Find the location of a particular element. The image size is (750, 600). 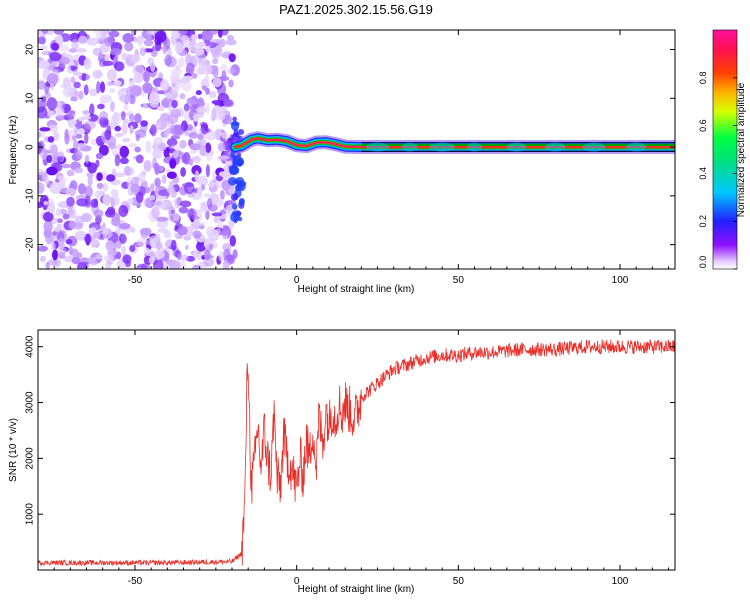

colorbar-gradient is located at coordinates (725, 149).